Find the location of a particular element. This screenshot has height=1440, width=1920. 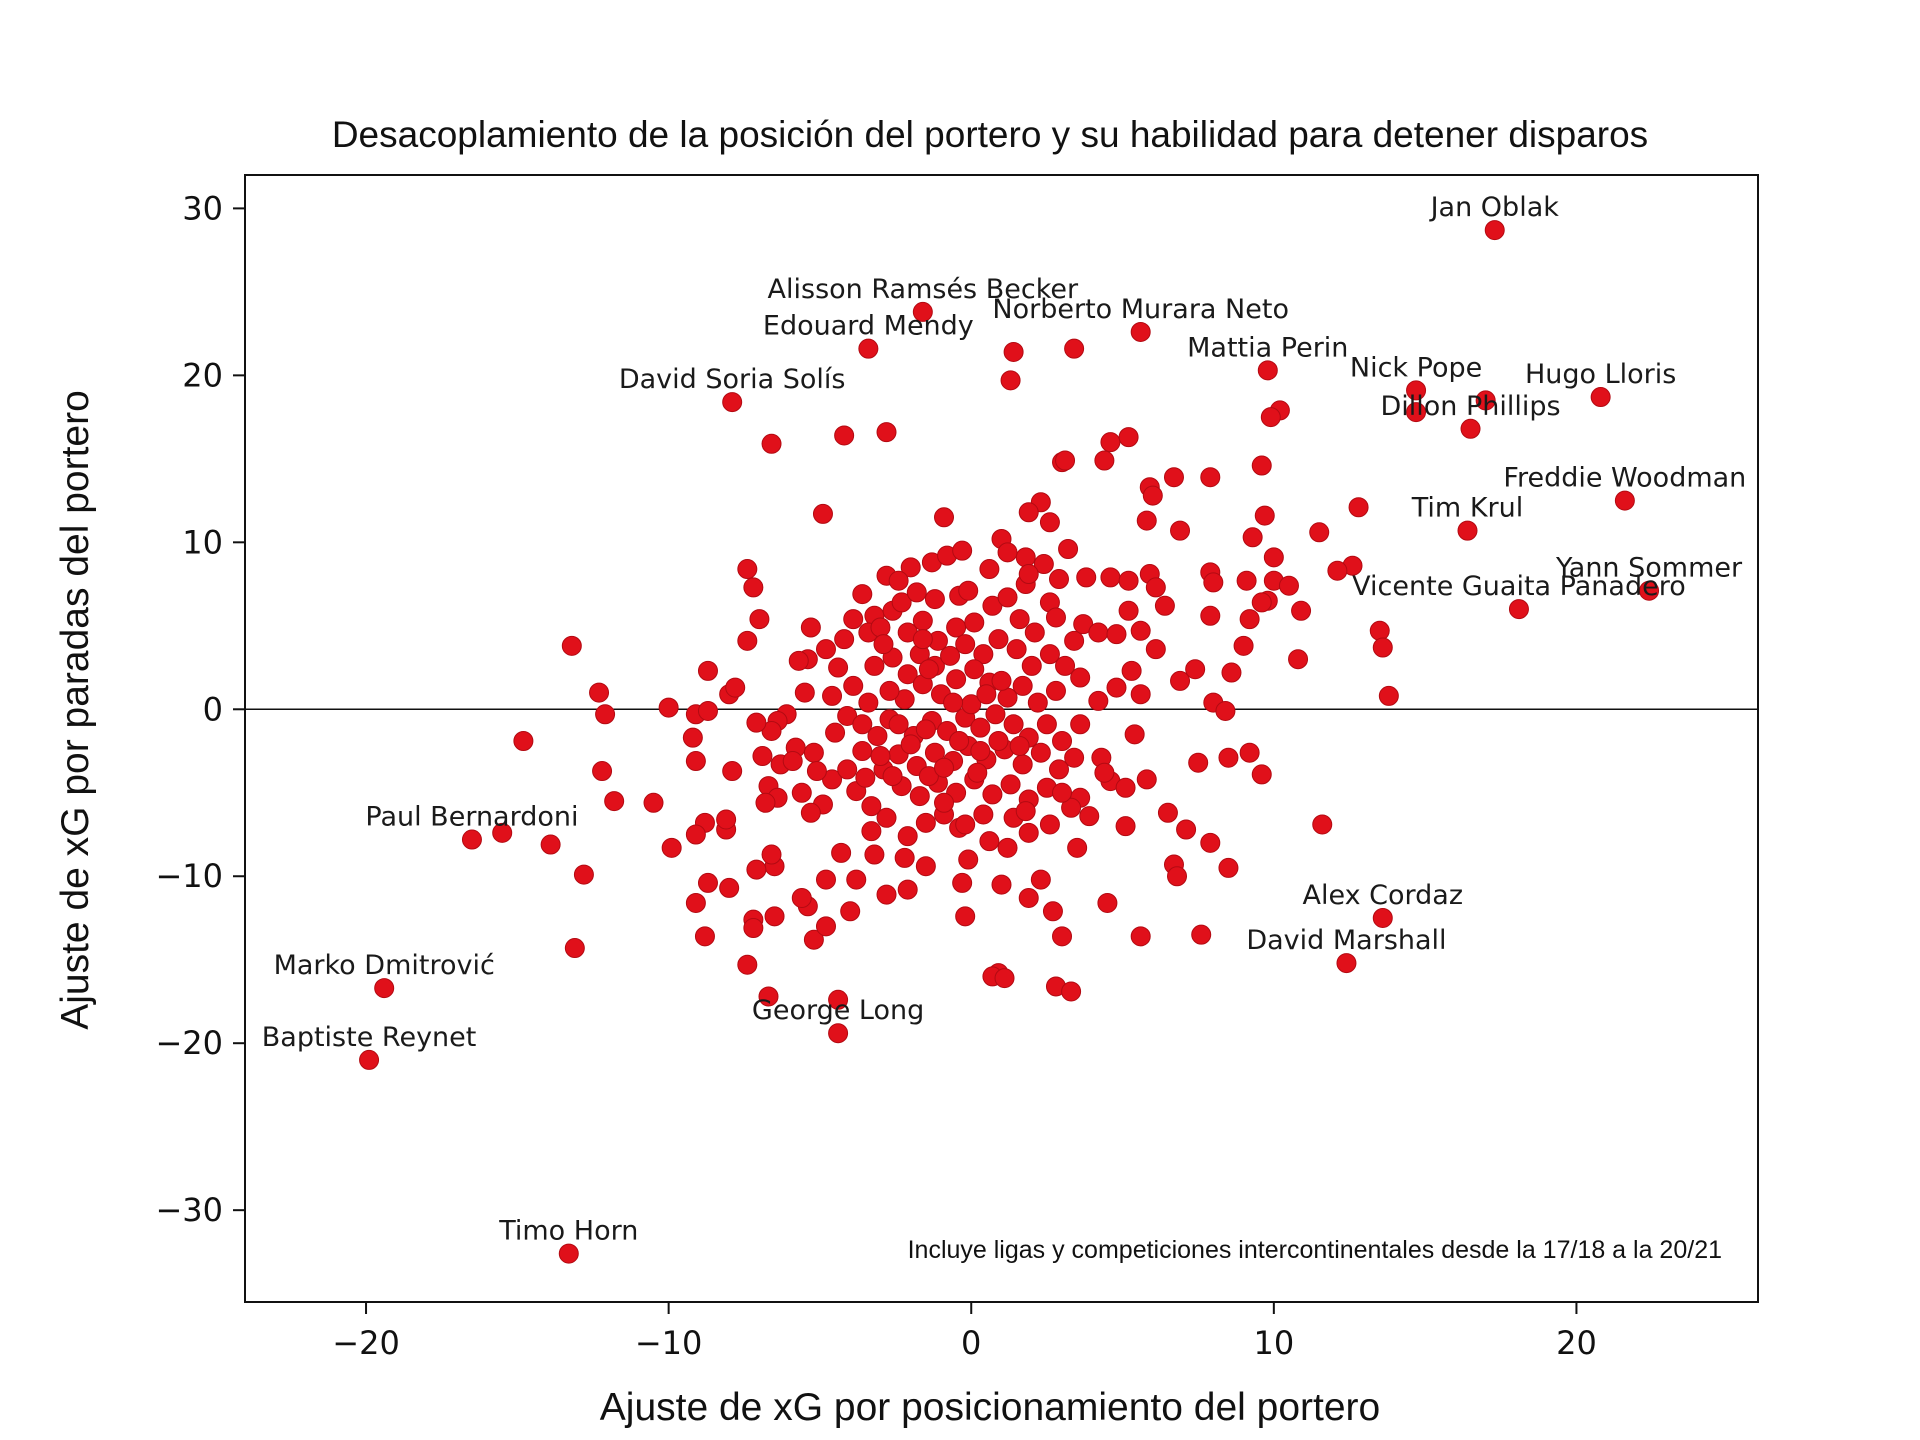

x-tick-label: −10 is located at coordinates (669, 1343).